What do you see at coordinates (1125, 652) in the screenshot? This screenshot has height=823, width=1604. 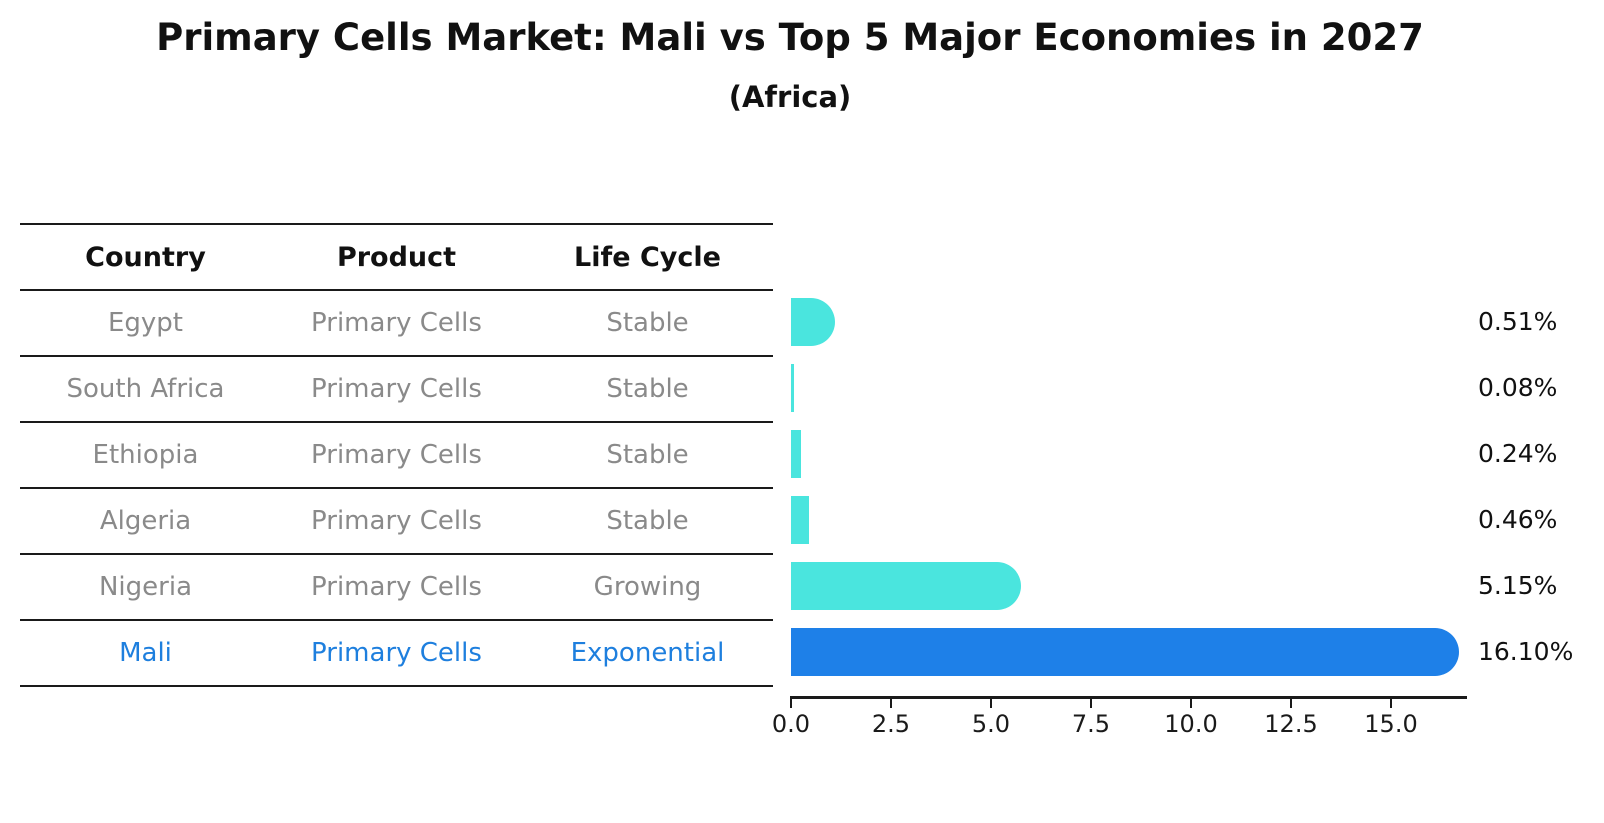 I see `bar-mali` at bounding box center [1125, 652].